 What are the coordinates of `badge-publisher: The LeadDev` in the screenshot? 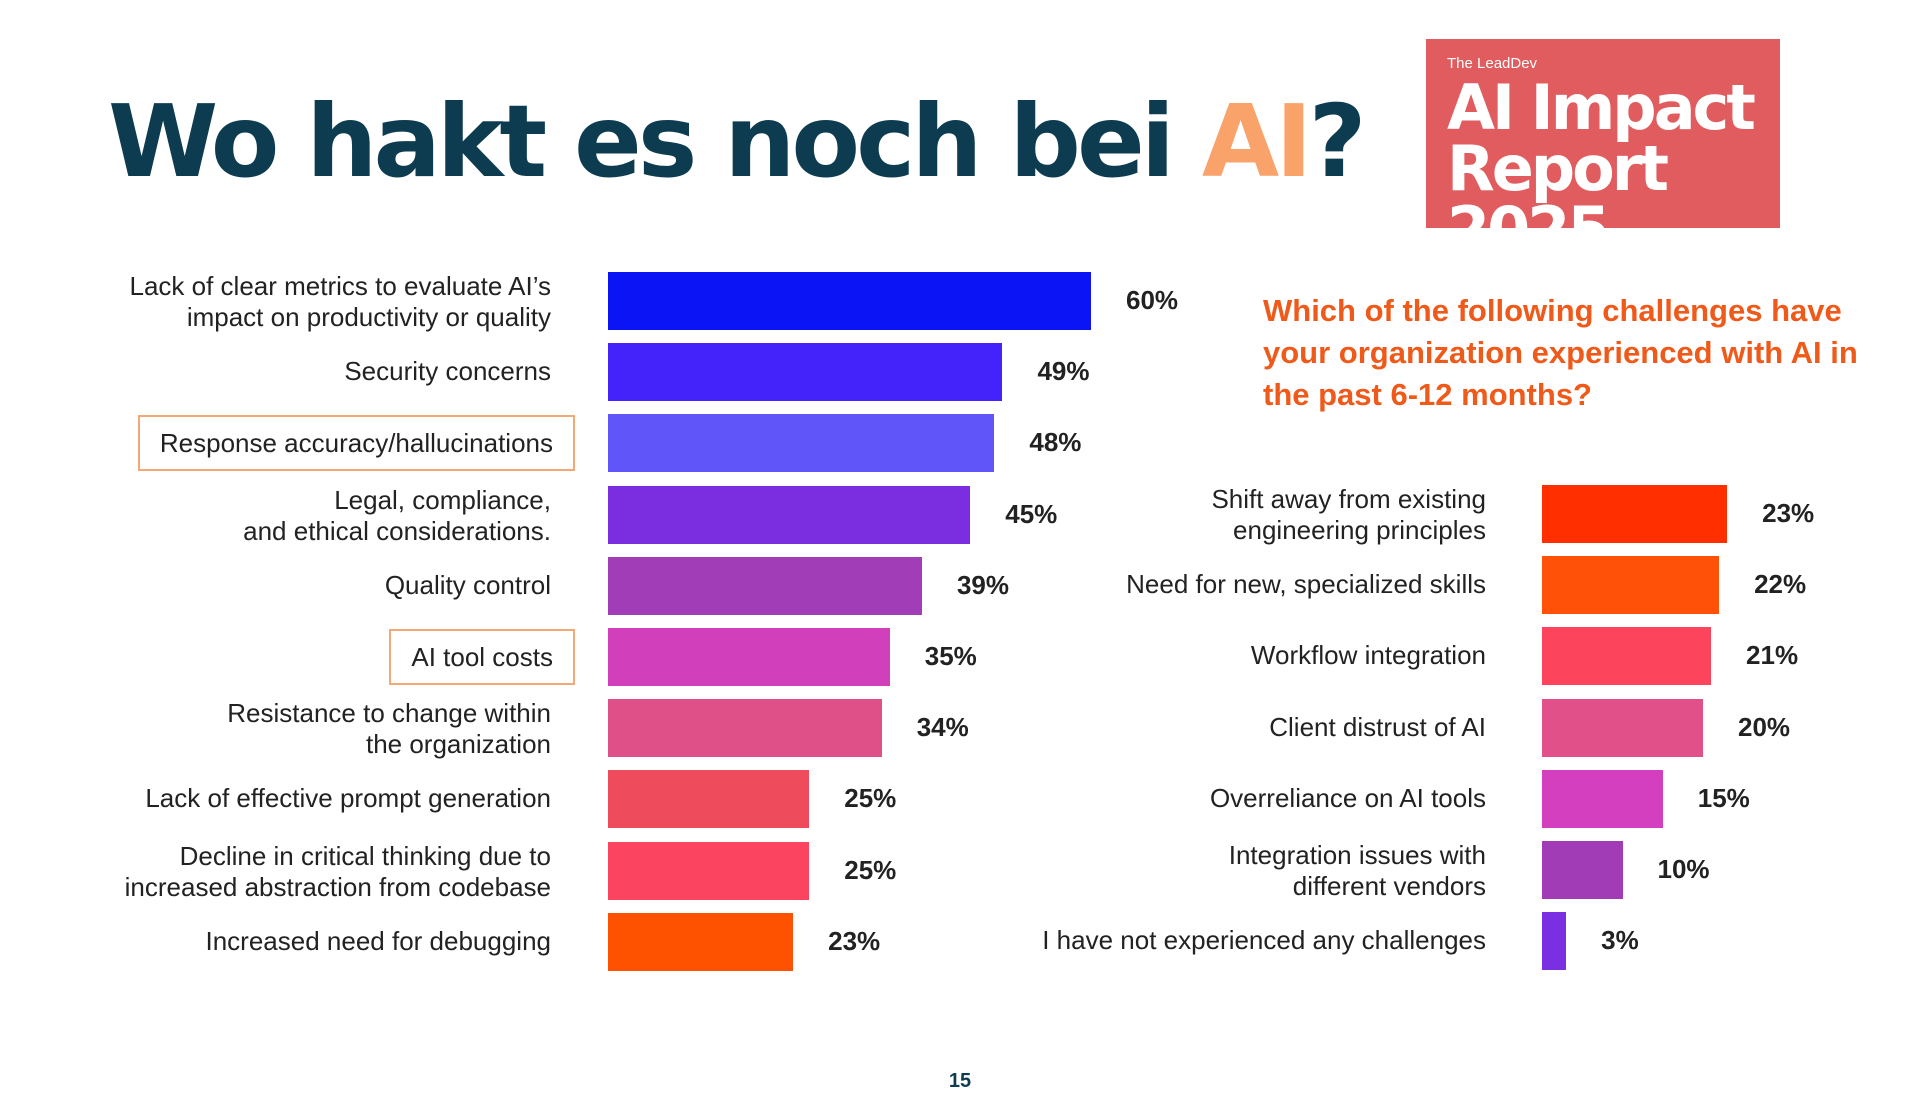 It's located at (1492, 63).